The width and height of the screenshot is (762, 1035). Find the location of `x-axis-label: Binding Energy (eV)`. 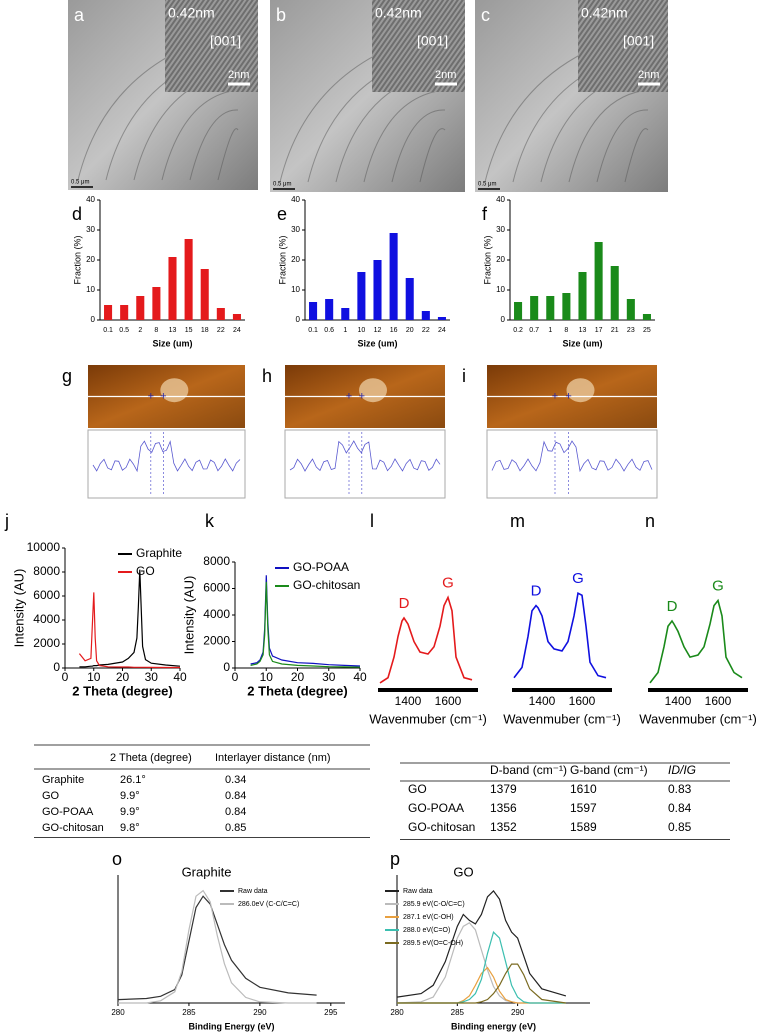

x-axis-label: Binding Energy (eV) is located at coordinates (231, 1026).